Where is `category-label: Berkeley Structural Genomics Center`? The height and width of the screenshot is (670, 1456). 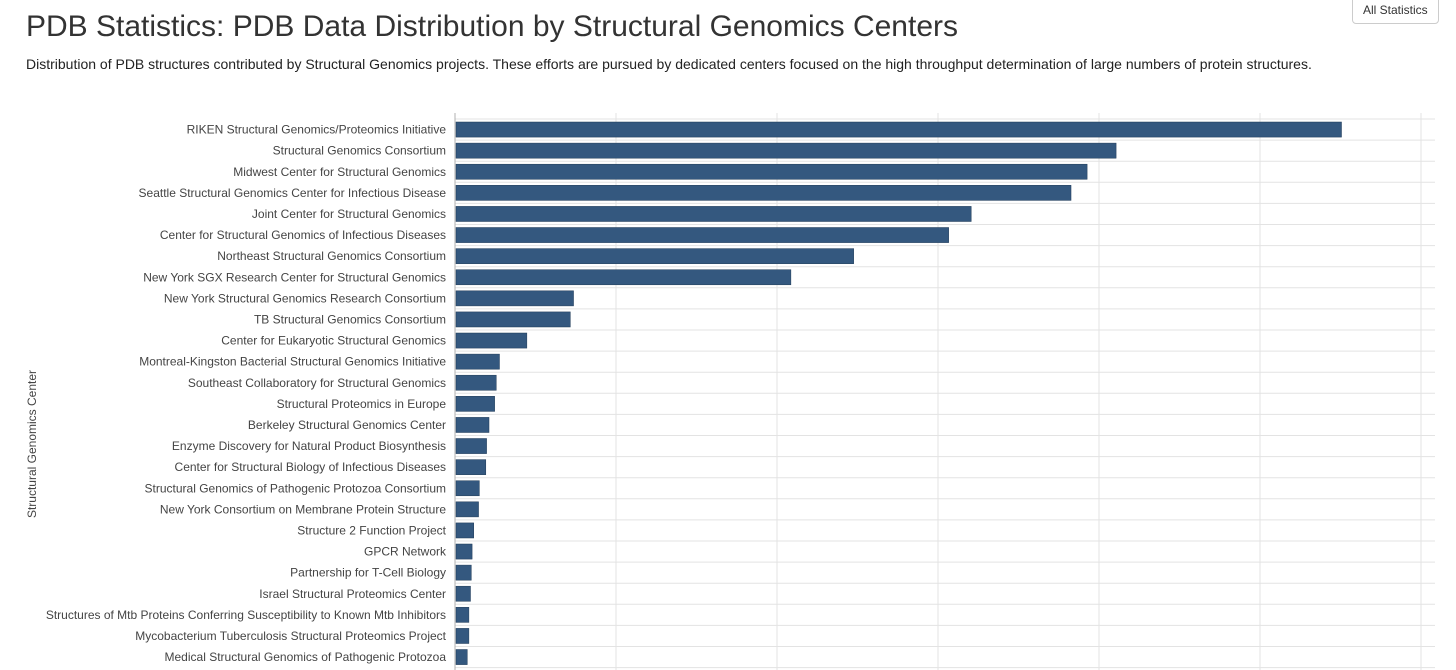 category-label: Berkeley Structural Genomics Center is located at coordinates (347, 425).